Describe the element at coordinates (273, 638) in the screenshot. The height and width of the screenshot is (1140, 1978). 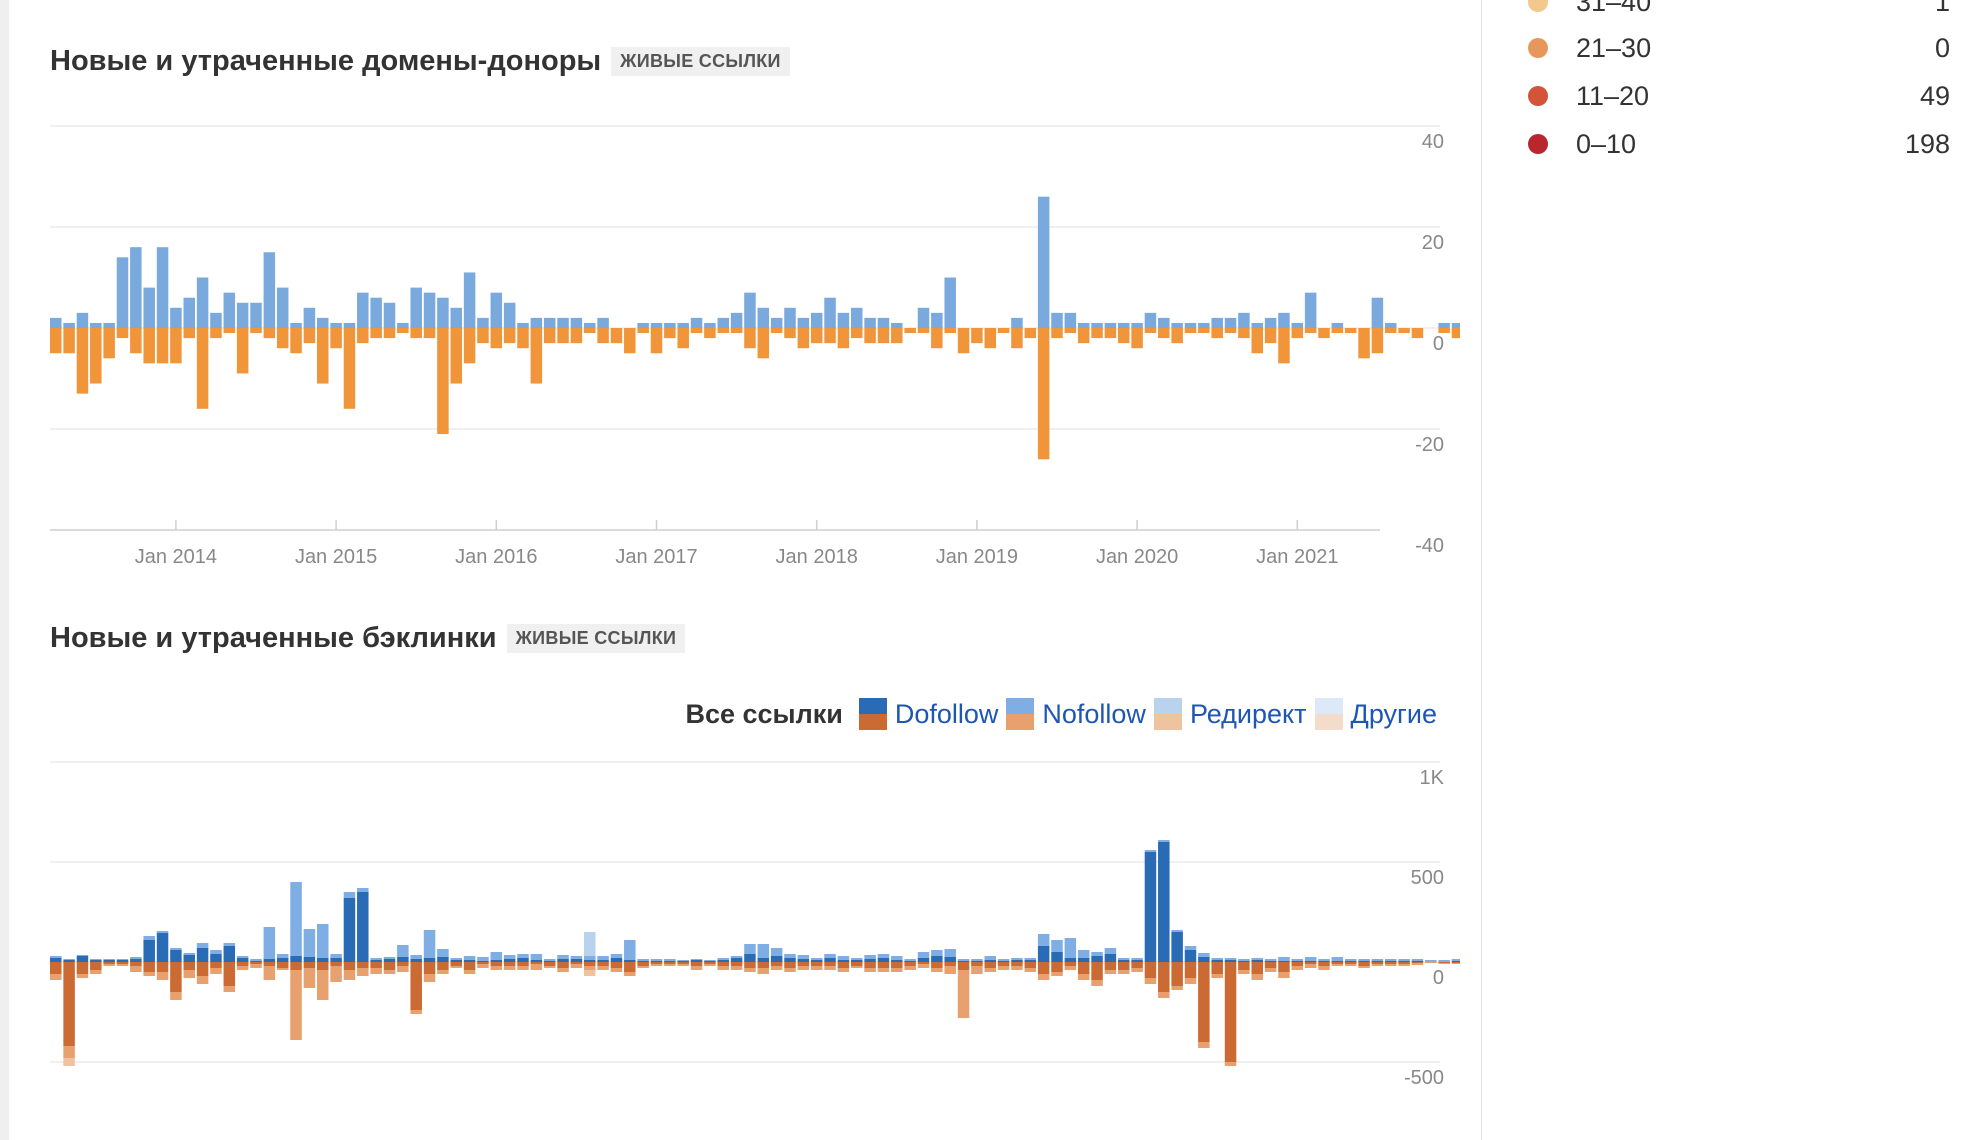
I see `backlinks-title-text: Новые и утраченные бэклинки` at that location.